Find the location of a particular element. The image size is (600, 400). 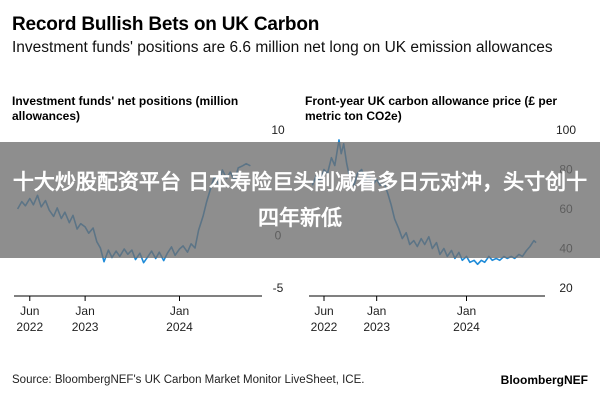

y-tick-label: 10 is located at coordinates (278, 130).